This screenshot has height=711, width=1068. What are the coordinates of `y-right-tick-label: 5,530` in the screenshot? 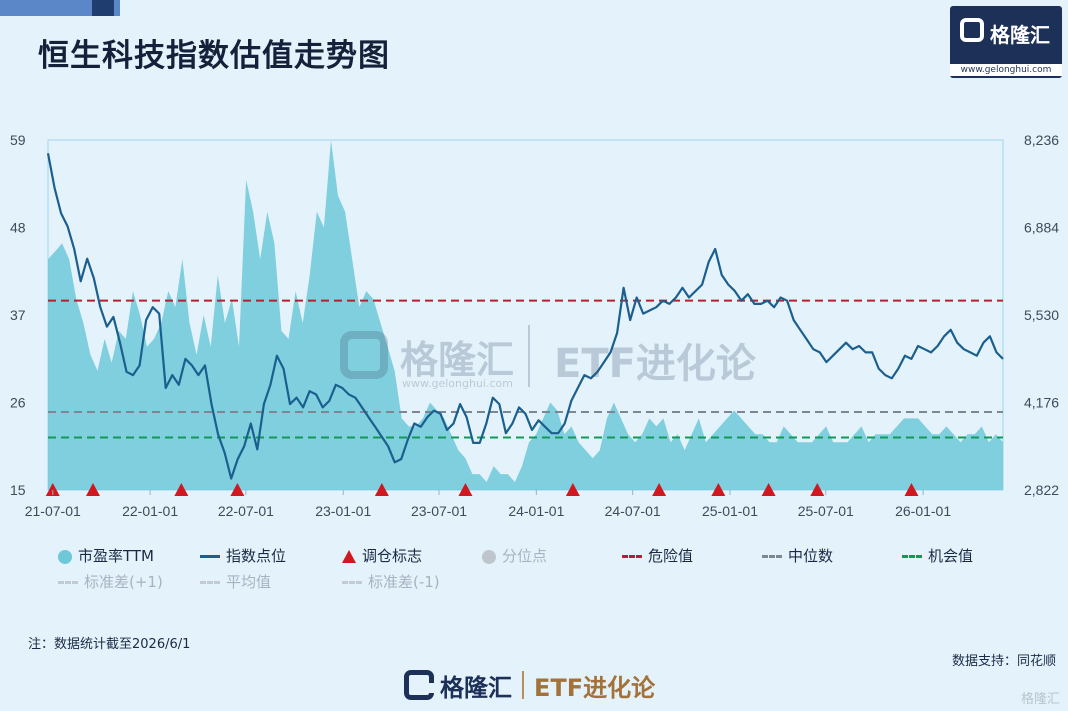 It's located at (1041, 315).